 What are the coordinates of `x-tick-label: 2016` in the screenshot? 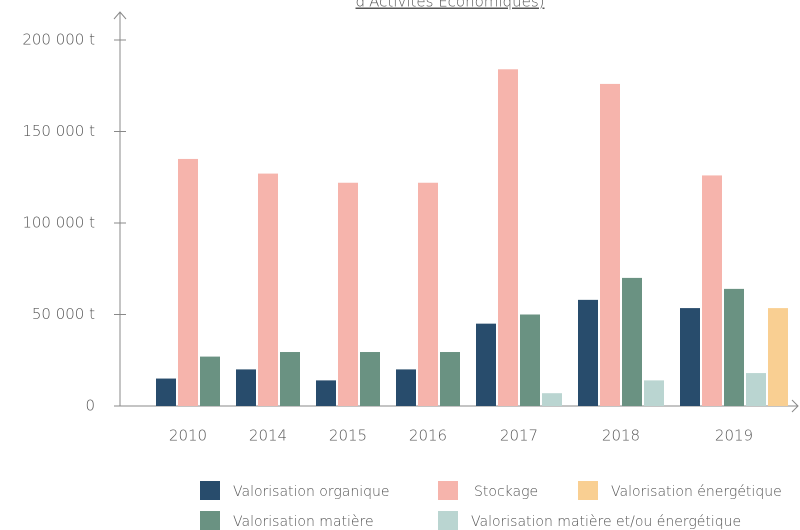 It's located at (428, 436).